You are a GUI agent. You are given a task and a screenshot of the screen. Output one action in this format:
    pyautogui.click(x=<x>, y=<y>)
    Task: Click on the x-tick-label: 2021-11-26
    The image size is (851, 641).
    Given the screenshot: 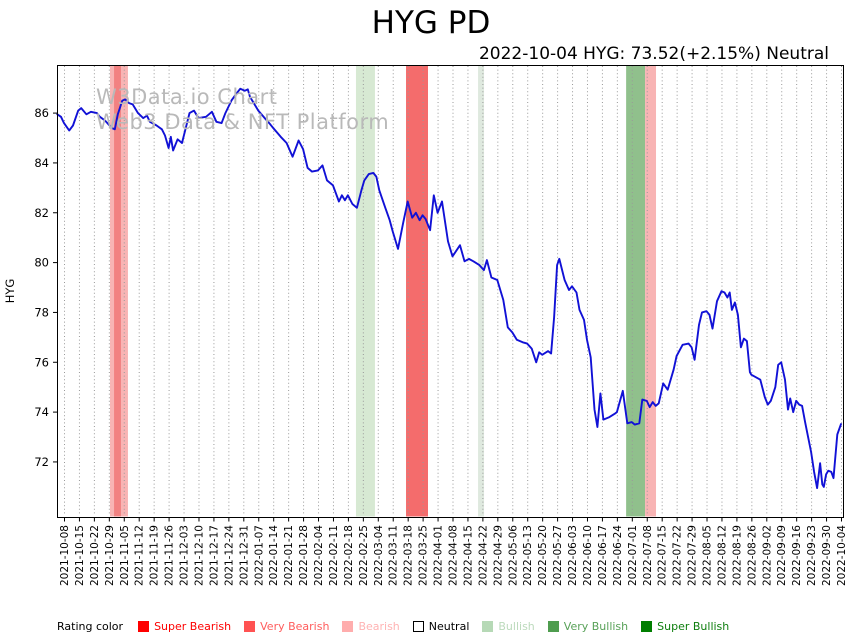 What is the action you would take?
    pyautogui.click(x=170, y=555)
    